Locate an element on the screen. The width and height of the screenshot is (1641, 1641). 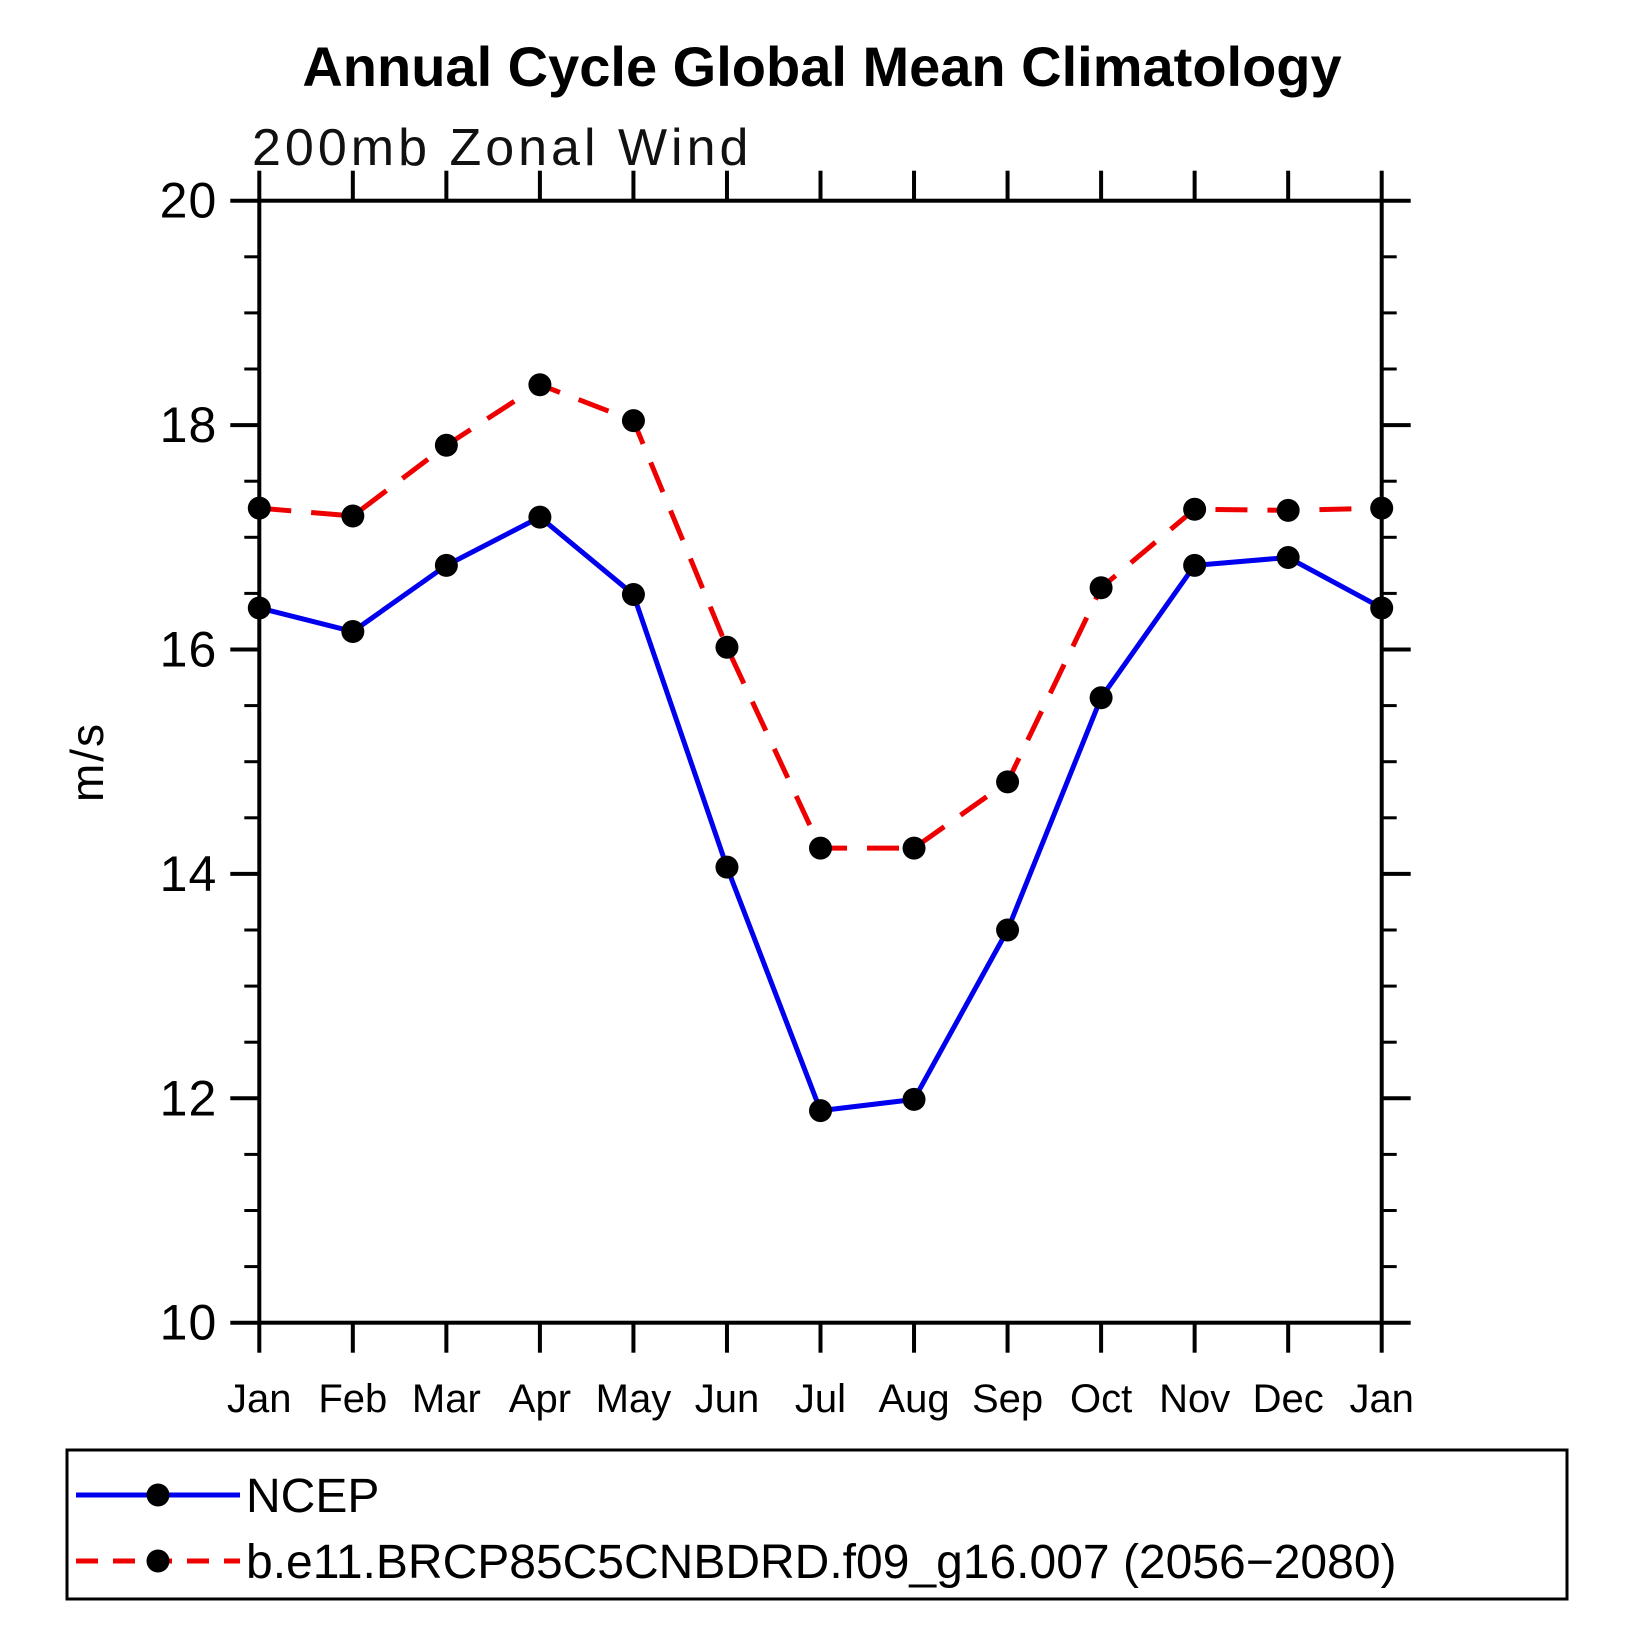
y-tick-label: 20 is located at coordinates (189, 201).